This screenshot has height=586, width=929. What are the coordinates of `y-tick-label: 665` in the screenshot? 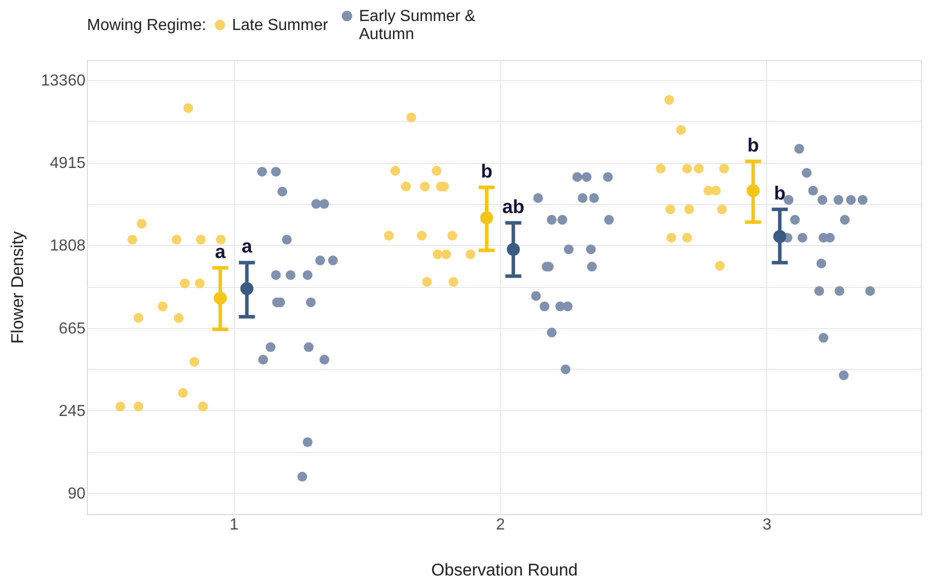 It's located at (72, 329).